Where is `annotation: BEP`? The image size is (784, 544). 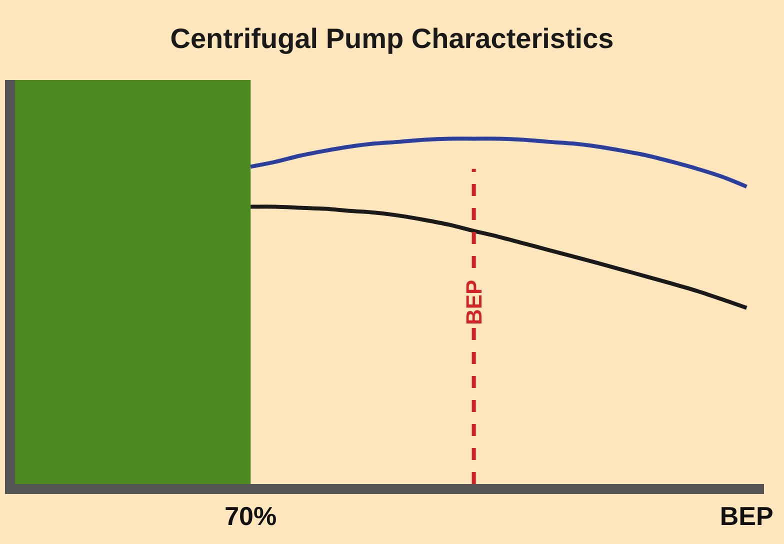 annotation: BEP is located at coordinates (474, 303).